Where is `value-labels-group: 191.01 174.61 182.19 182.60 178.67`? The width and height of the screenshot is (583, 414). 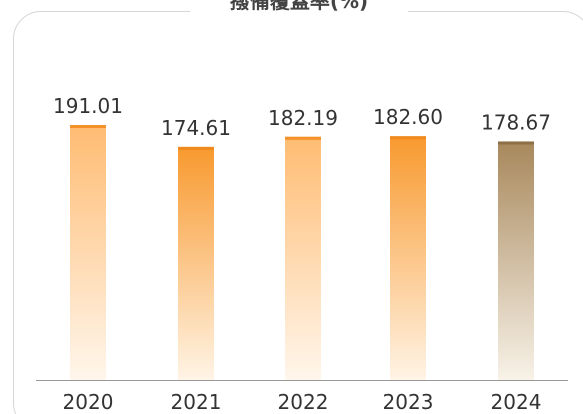
value-labels-group: 191.01 174.61 182.19 182.60 178.67 is located at coordinates (302, 117).